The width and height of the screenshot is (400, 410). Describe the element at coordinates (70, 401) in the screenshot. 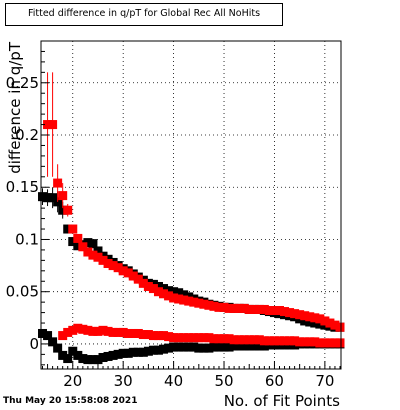

I see `timestamp: Thu May 20 15:58:08 2021` at that location.